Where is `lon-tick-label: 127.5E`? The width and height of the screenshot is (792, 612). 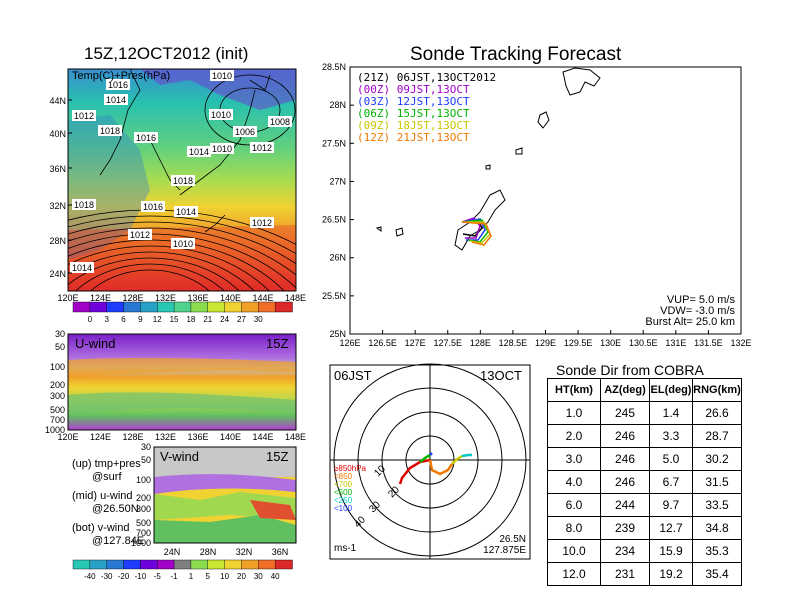
lon-tick-label: 127.5E is located at coordinates (447, 343).